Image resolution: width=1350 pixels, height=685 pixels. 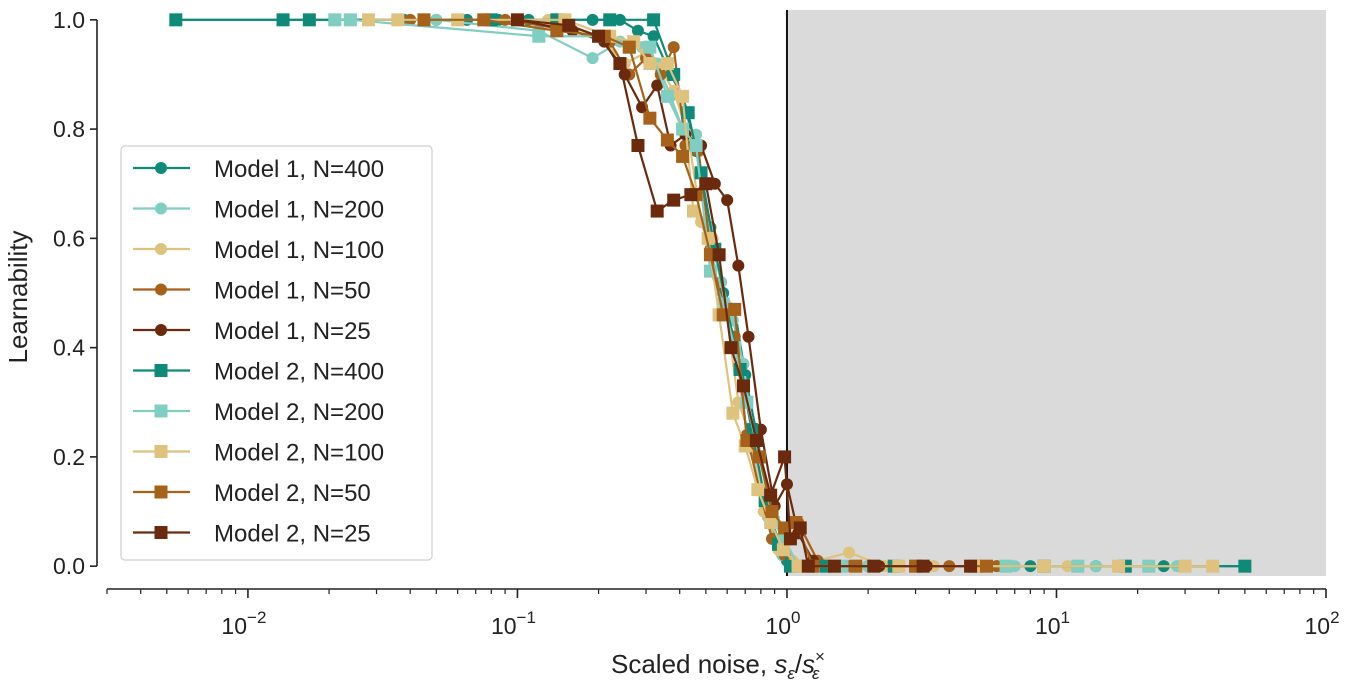 What do you see at coordinates (75, 293) in the screenshot?
I see `y-axis-ticks: 0.0 0.2 0.4 0.6 0.8 1.0` at bounding box center [75, 293].